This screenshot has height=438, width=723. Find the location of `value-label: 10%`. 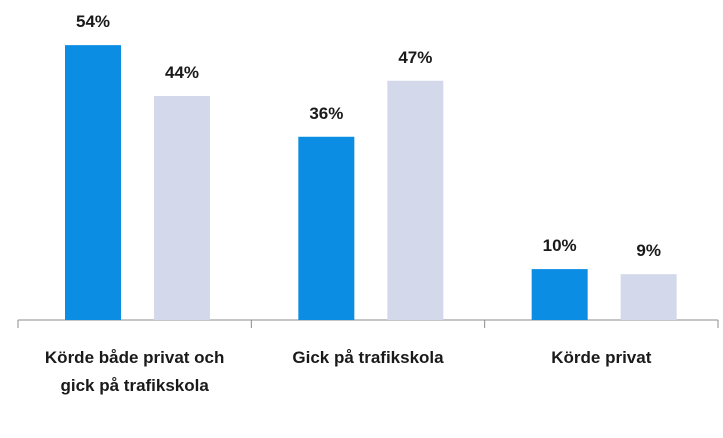

value-label: 10% is located at coordinates (560, 245).